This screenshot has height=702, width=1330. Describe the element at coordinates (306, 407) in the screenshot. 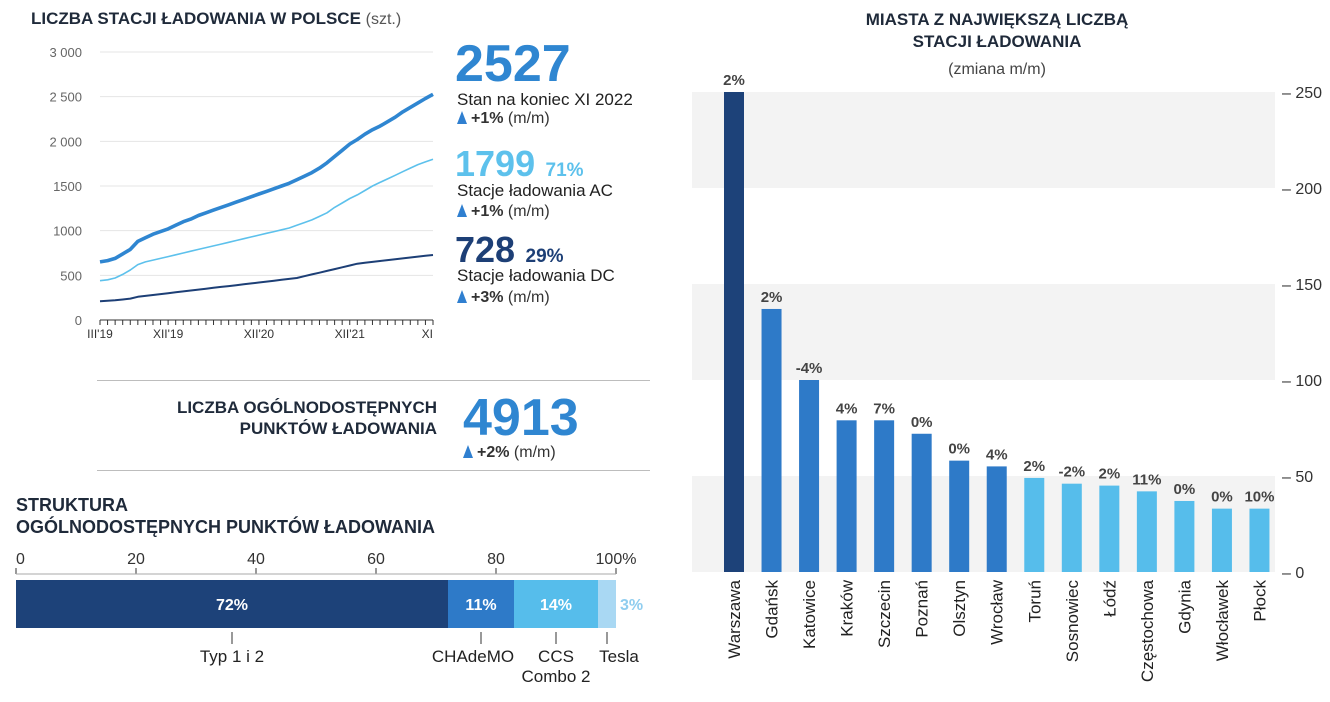

I see `charging-points-title-line1: LICZBA OGÓLNODOSTĘPNYCH` at that location.